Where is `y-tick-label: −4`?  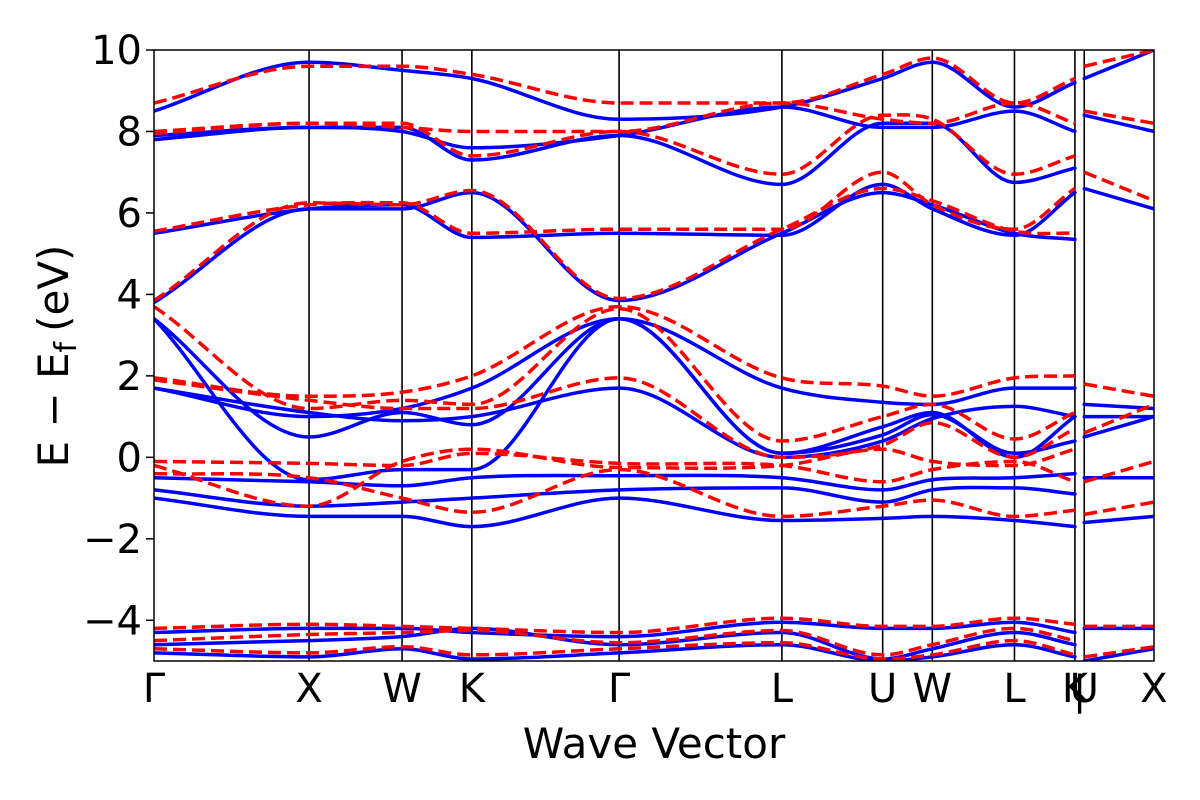 y-tick-label: −4 is located at coordinates (112, 621).